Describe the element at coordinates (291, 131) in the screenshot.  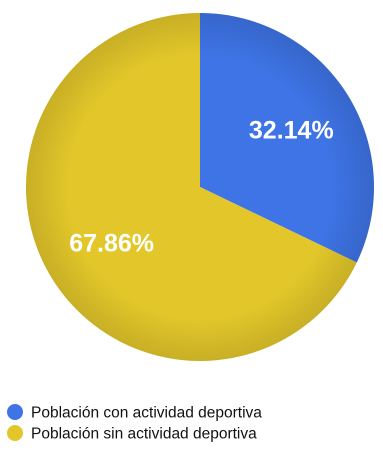
I see `slice-value-label-1: 32.14%` at that location.